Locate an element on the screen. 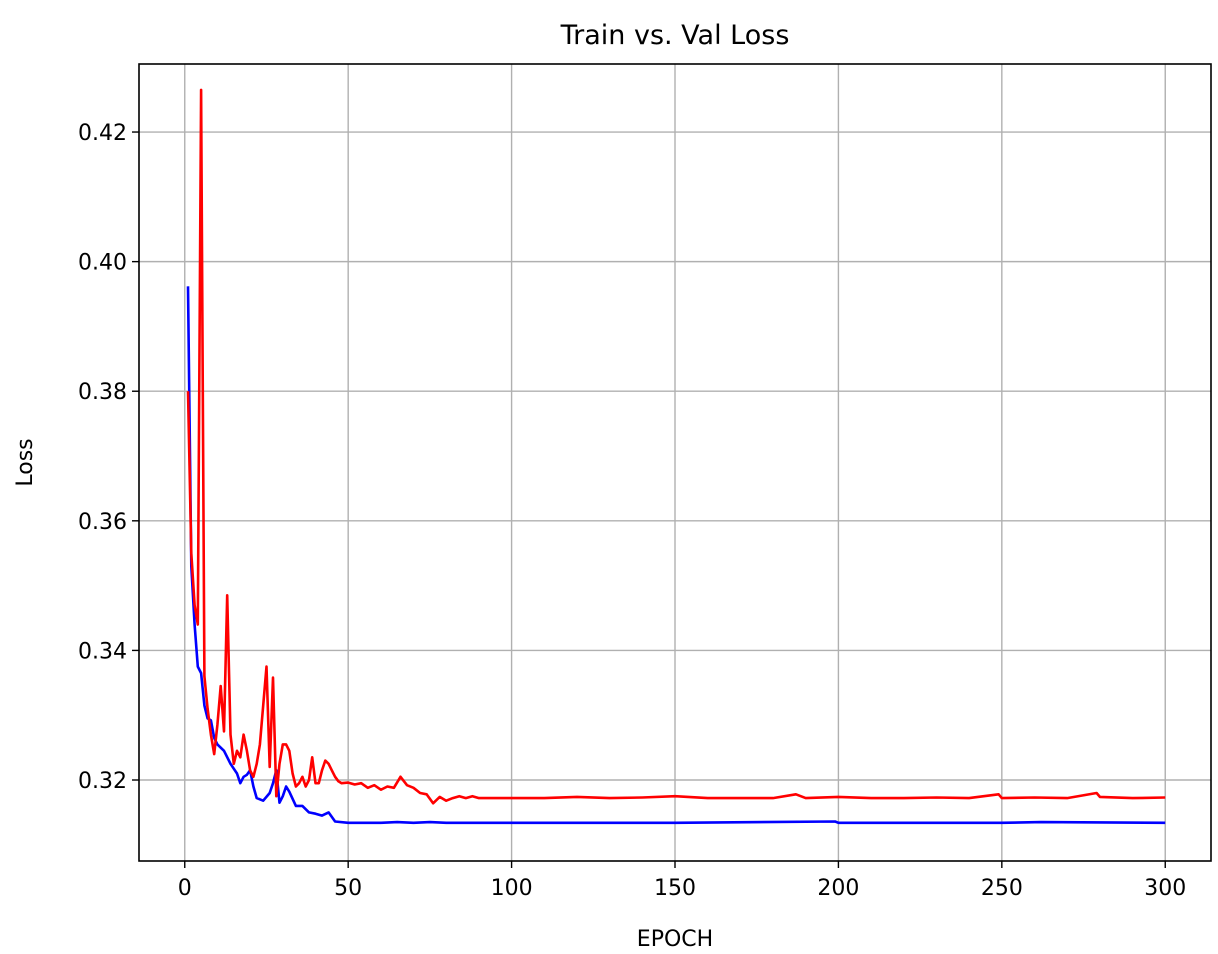 This screenshot has width=1218, height=954. y-tick-label: 0.42 is located at coordinates (102, 133).